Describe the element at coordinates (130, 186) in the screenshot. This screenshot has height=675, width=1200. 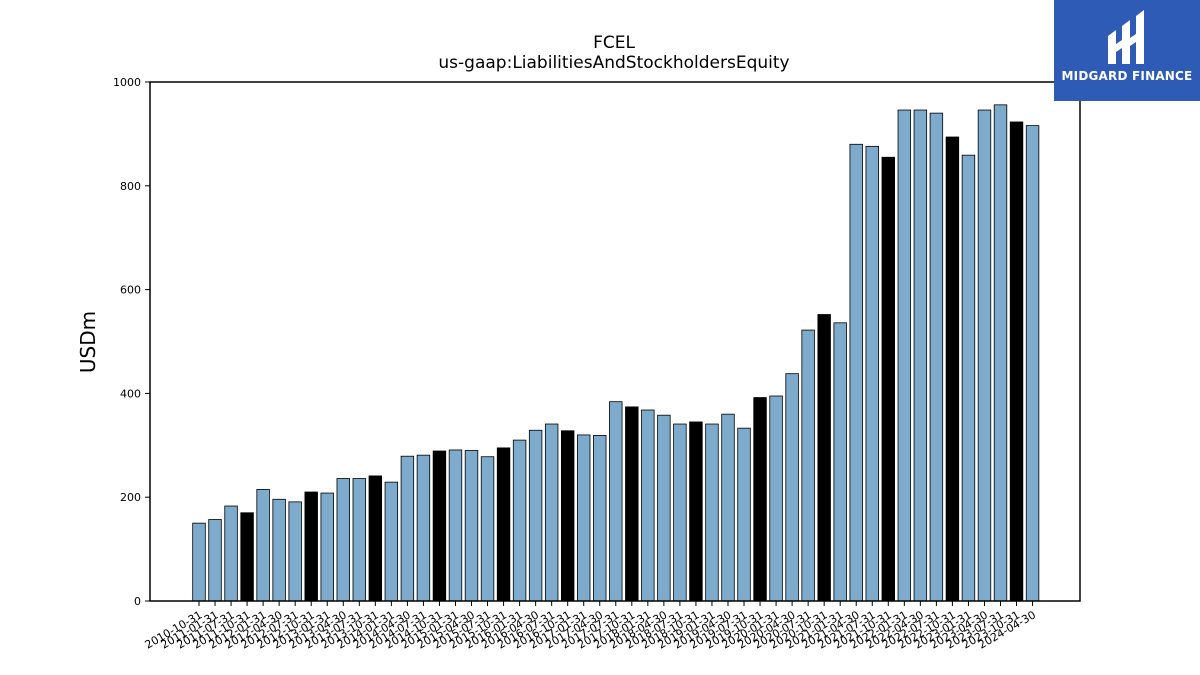
I see `y-tick-label: 800` at that location.